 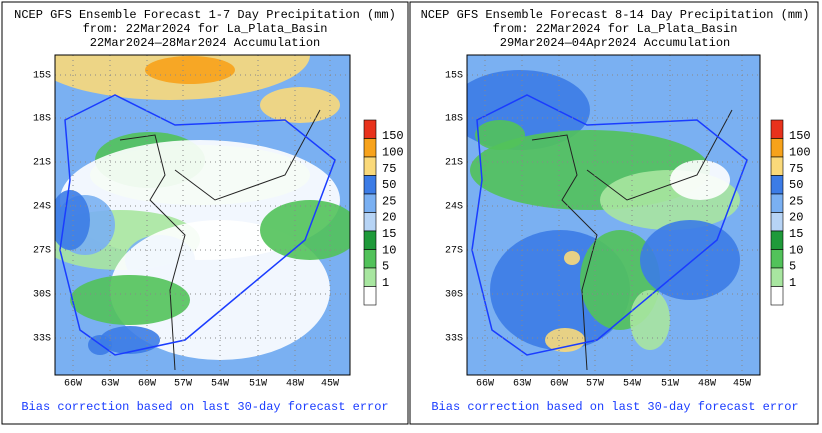 What do you see at coordinates (615, 43) in the screenshot?
I see `title-line: 29Mar2024—04Apr2024 Accumulation` at bounding box center [615, 43].